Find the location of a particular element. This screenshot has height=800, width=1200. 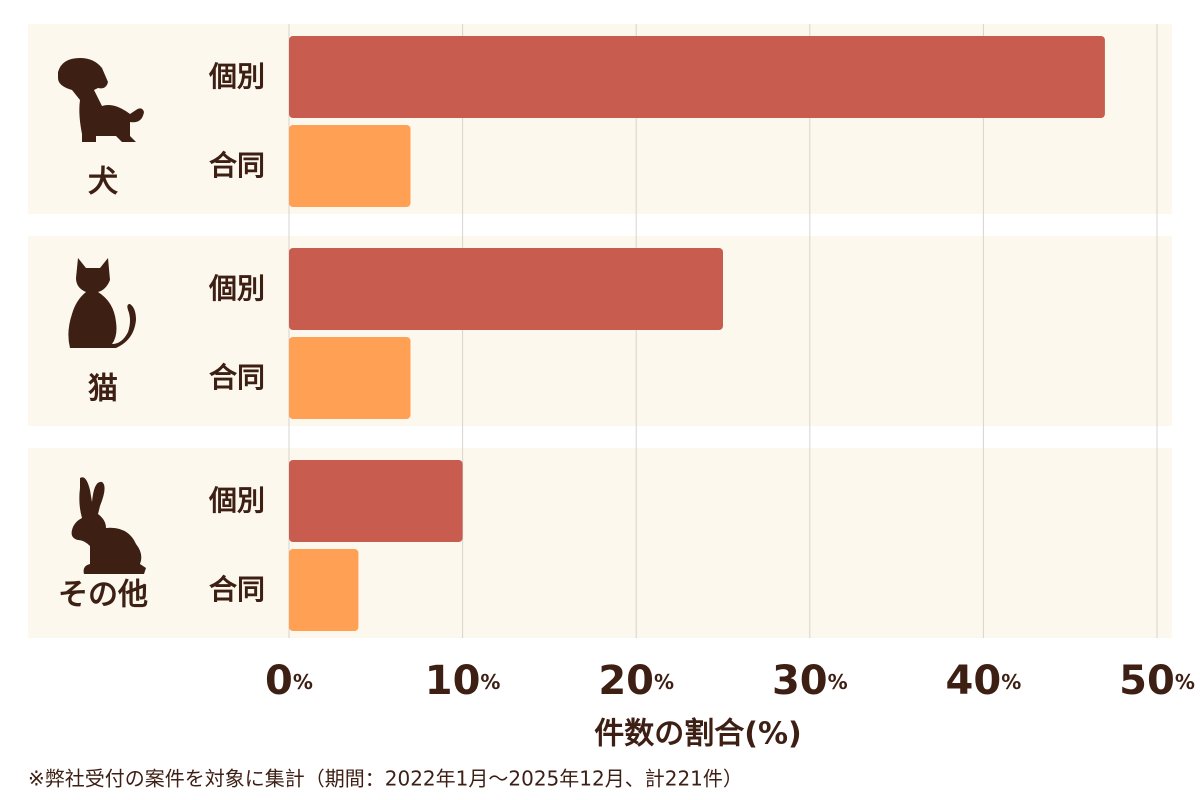

icons is located at coordinates (102, 316).